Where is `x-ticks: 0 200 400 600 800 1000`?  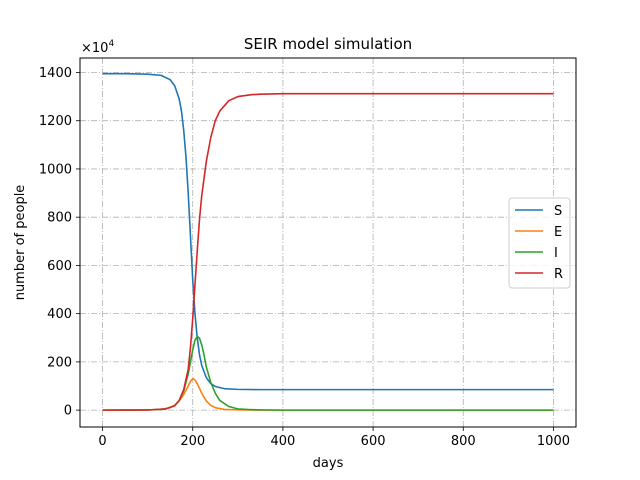 x-ticks: 0 200 400 600 800 1000 is located at coordinates (334, 438).